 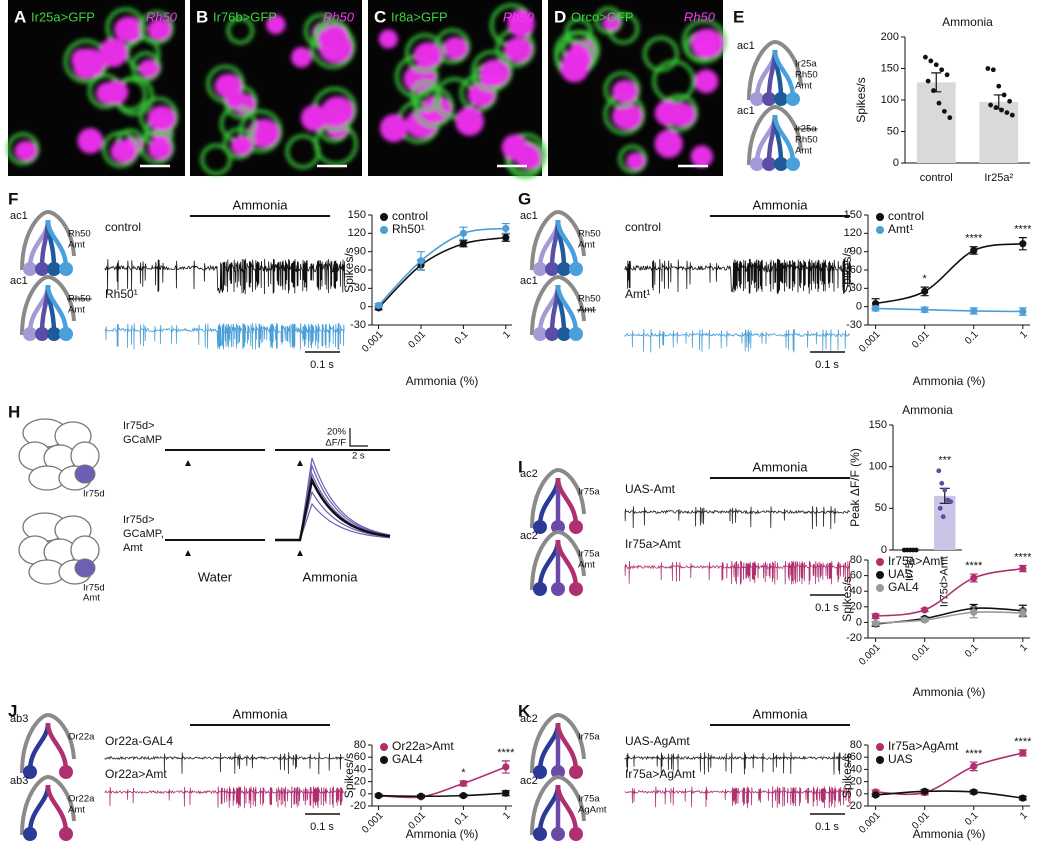 What do you see at coordinates (524, 710) in the screenshot?
I see `panel-letter: K` at bounding box center [524, 710].